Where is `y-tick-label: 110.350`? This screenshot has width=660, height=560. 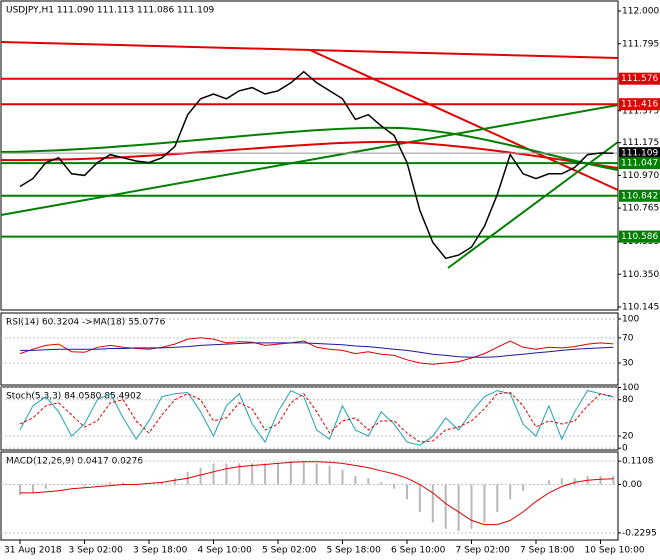 y-tick-label: 110.350 is located at coordinates (640, 275).